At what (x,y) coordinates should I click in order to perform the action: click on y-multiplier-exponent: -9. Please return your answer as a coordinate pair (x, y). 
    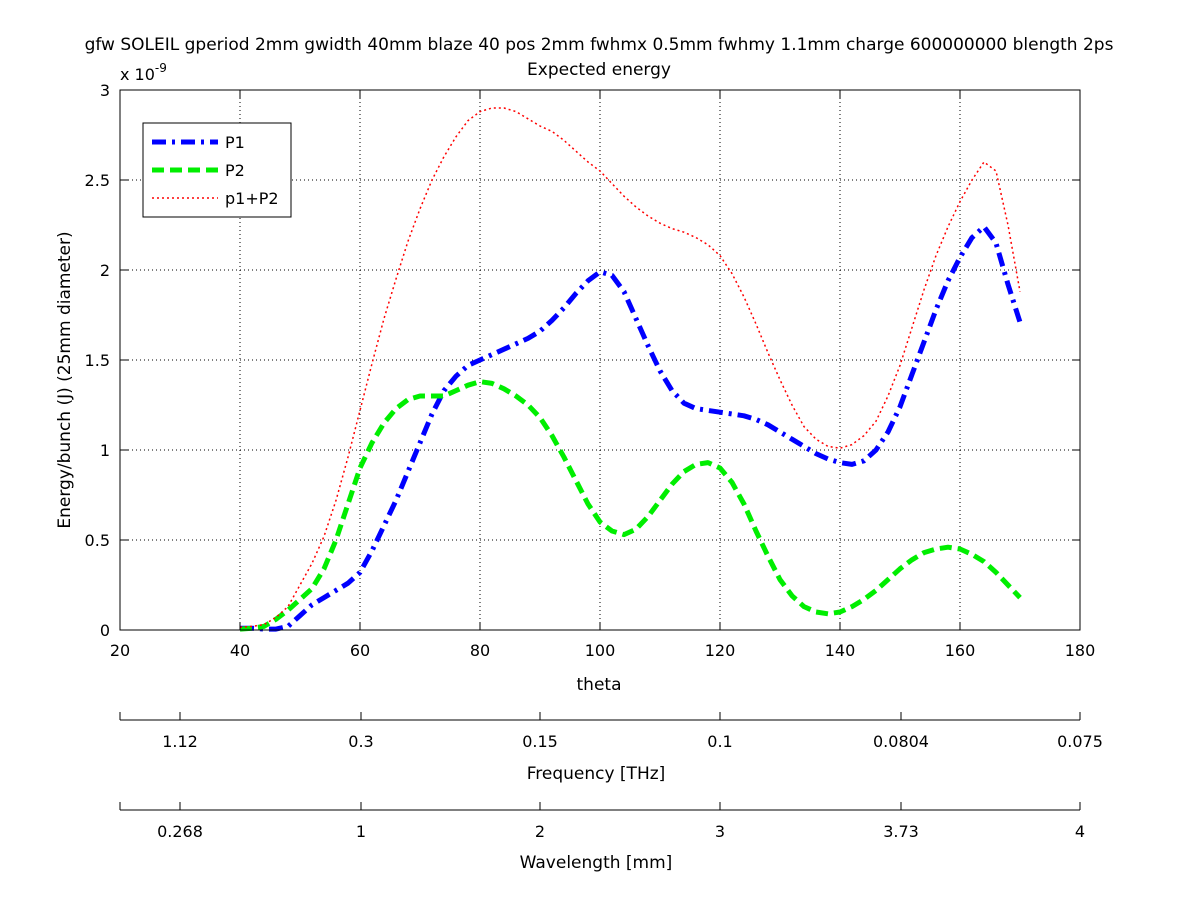
    Looking at the image, I should click on (161, 68).